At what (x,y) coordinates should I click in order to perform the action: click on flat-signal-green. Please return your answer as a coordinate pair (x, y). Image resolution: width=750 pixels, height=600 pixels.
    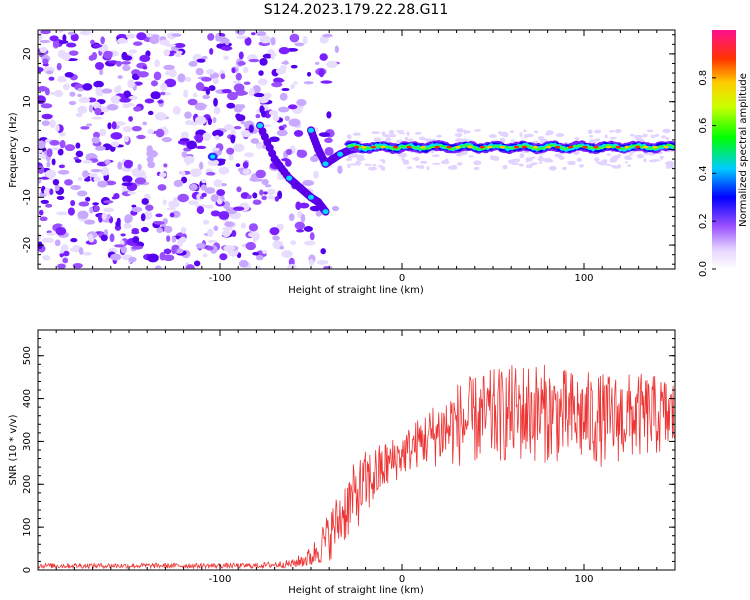
    Looking at the image, I should click on (511, 147).